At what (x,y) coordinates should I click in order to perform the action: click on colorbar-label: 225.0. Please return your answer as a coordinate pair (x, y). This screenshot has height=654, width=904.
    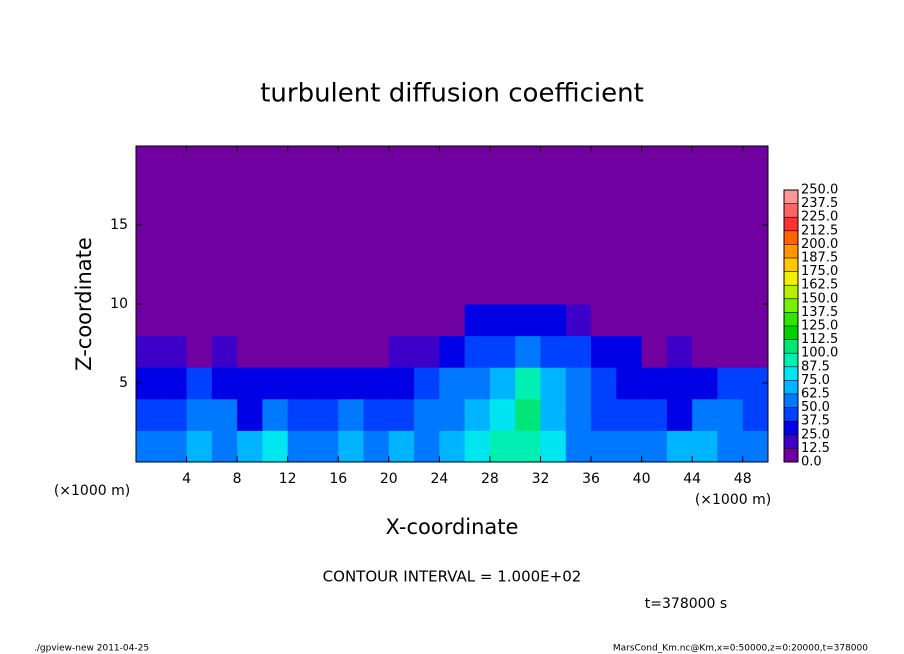
    Looking at the image, I should click on (819, 217).